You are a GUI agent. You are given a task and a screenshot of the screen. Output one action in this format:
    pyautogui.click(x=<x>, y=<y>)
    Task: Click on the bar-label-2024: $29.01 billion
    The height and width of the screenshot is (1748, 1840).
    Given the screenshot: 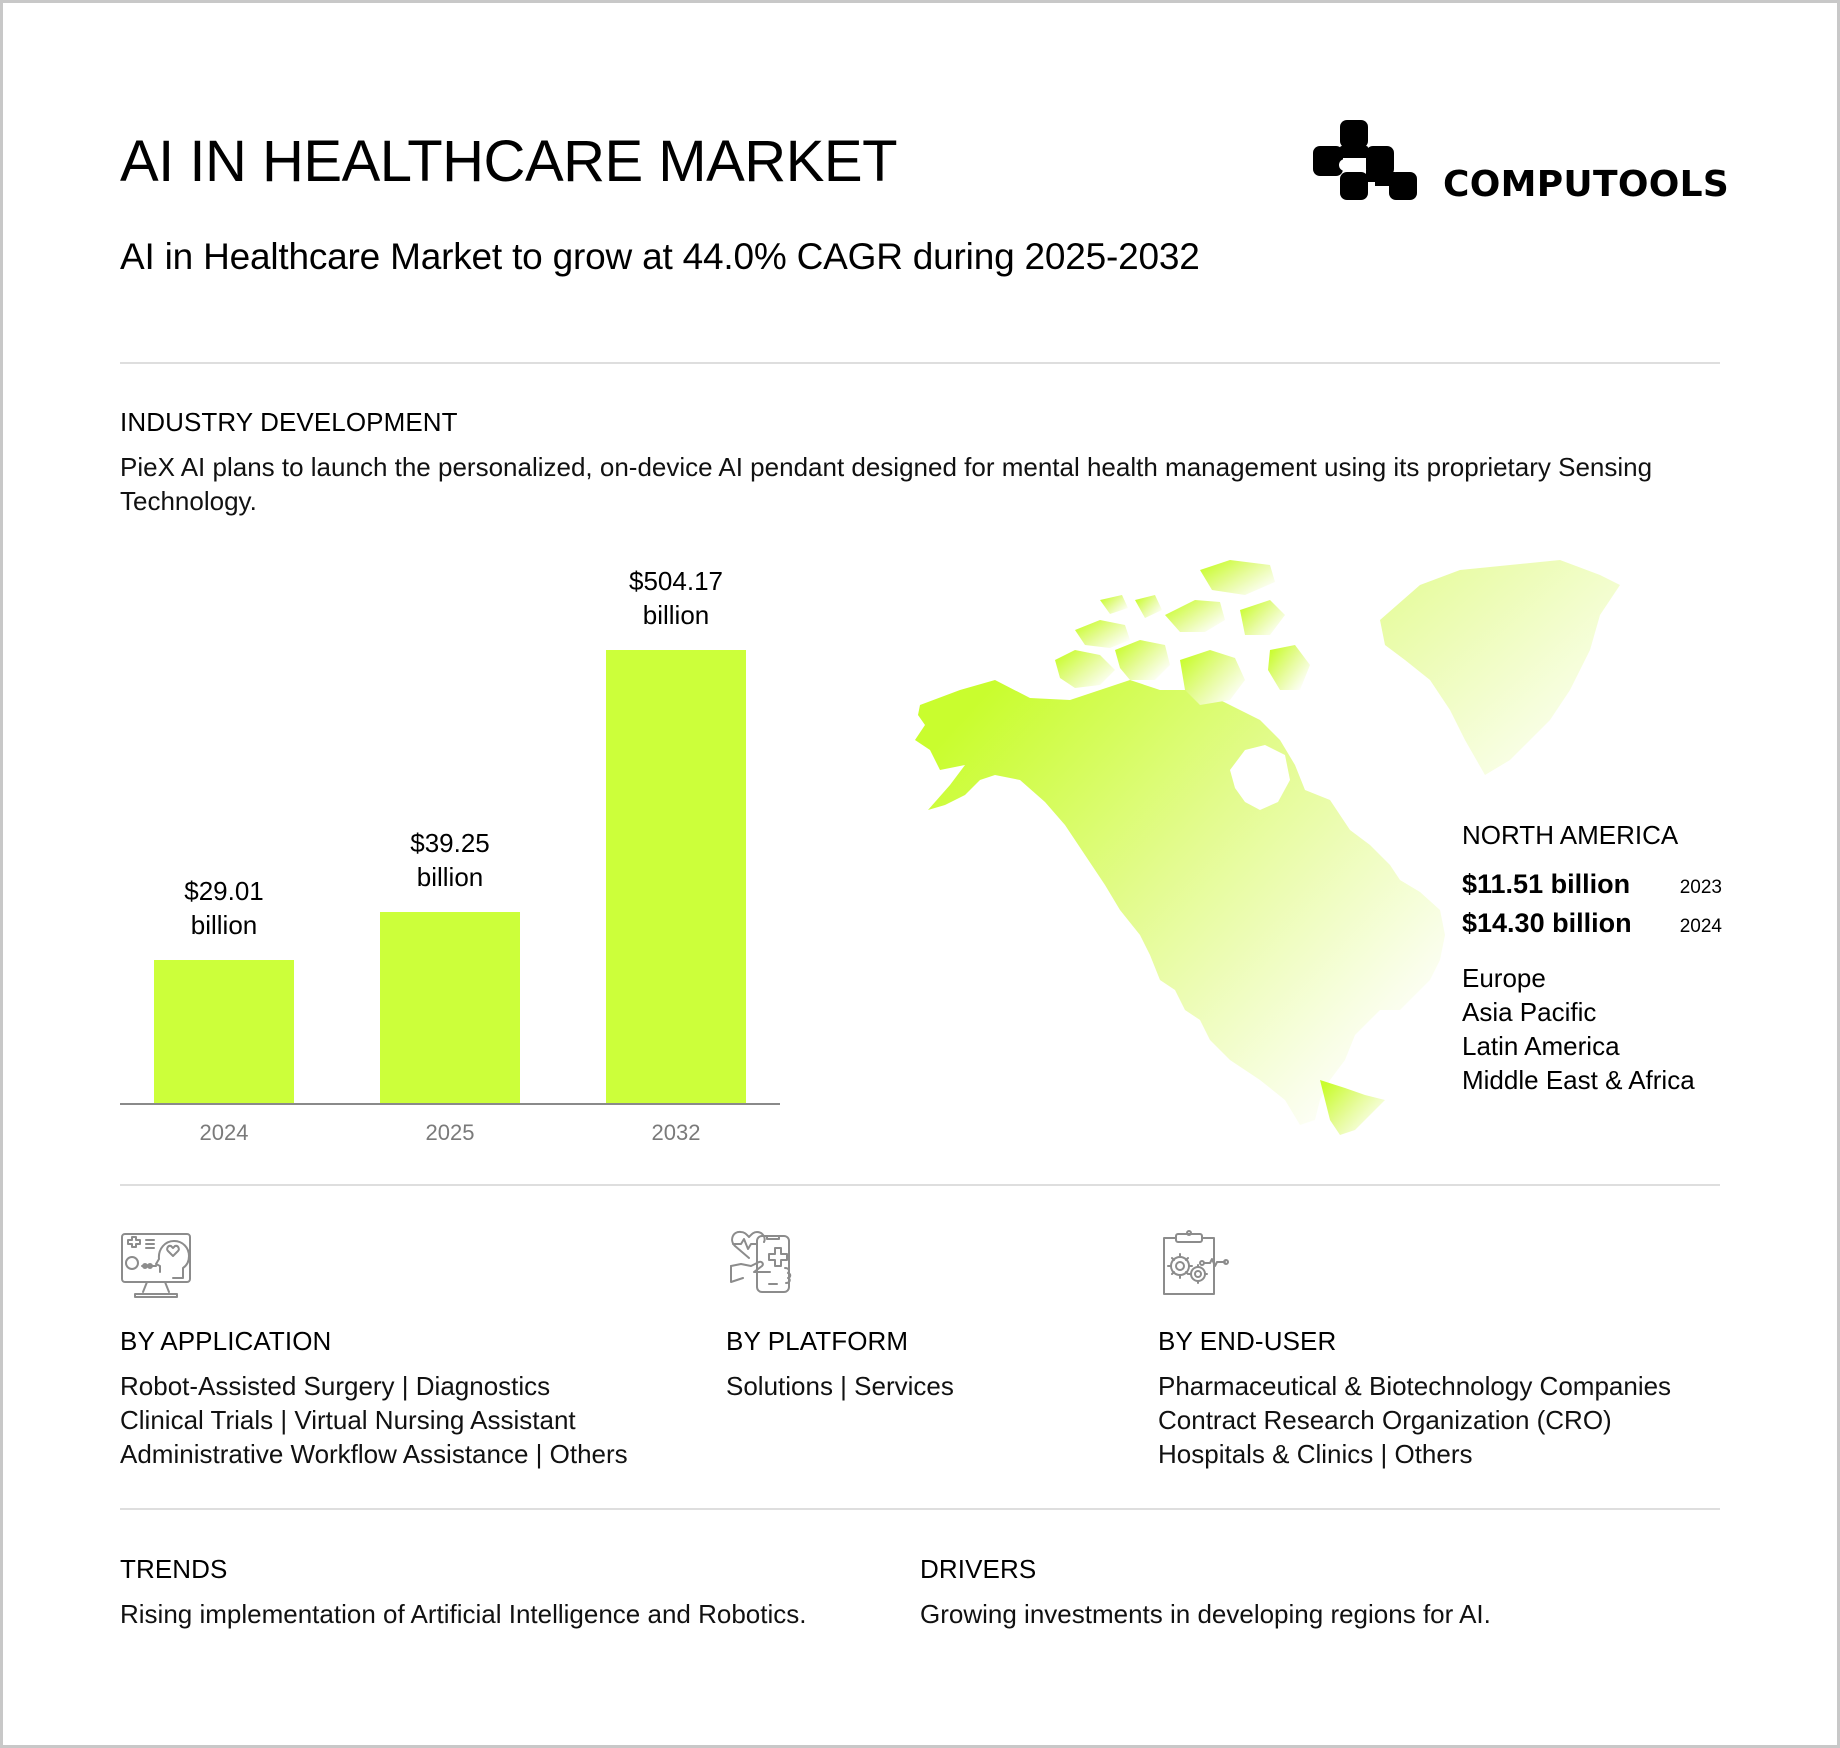 What is the action you would take?
    pyautogui.click(x=224, y=908)
    